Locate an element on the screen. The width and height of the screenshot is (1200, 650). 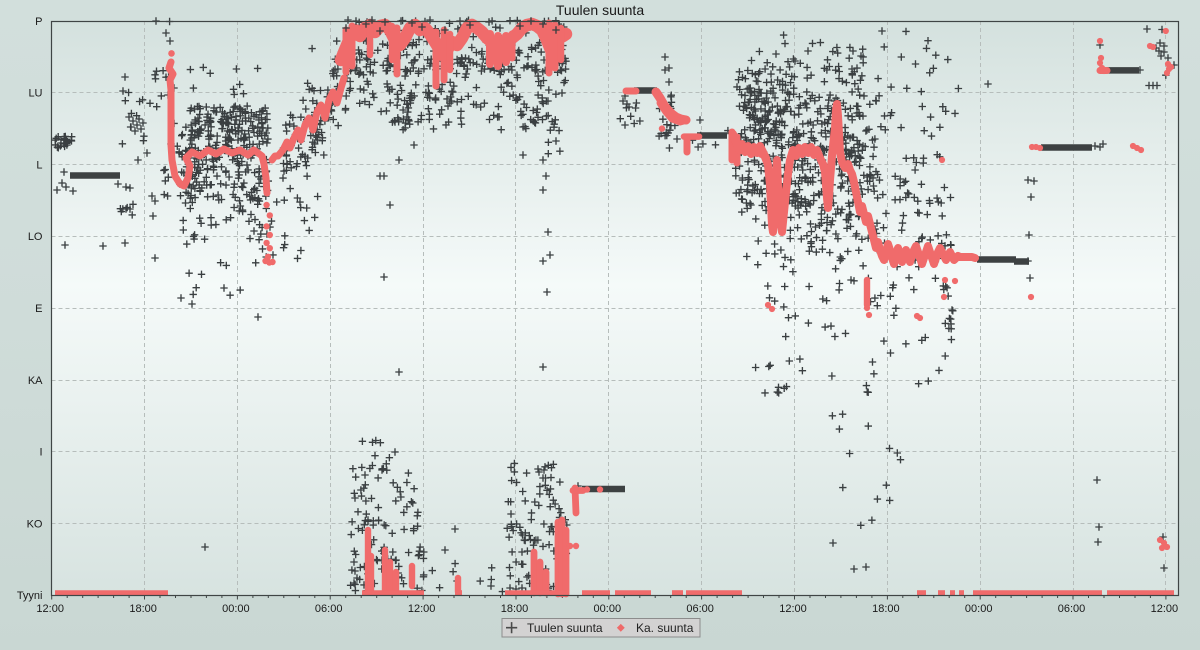
svg-text: LO is located at coordinates (35, 237).